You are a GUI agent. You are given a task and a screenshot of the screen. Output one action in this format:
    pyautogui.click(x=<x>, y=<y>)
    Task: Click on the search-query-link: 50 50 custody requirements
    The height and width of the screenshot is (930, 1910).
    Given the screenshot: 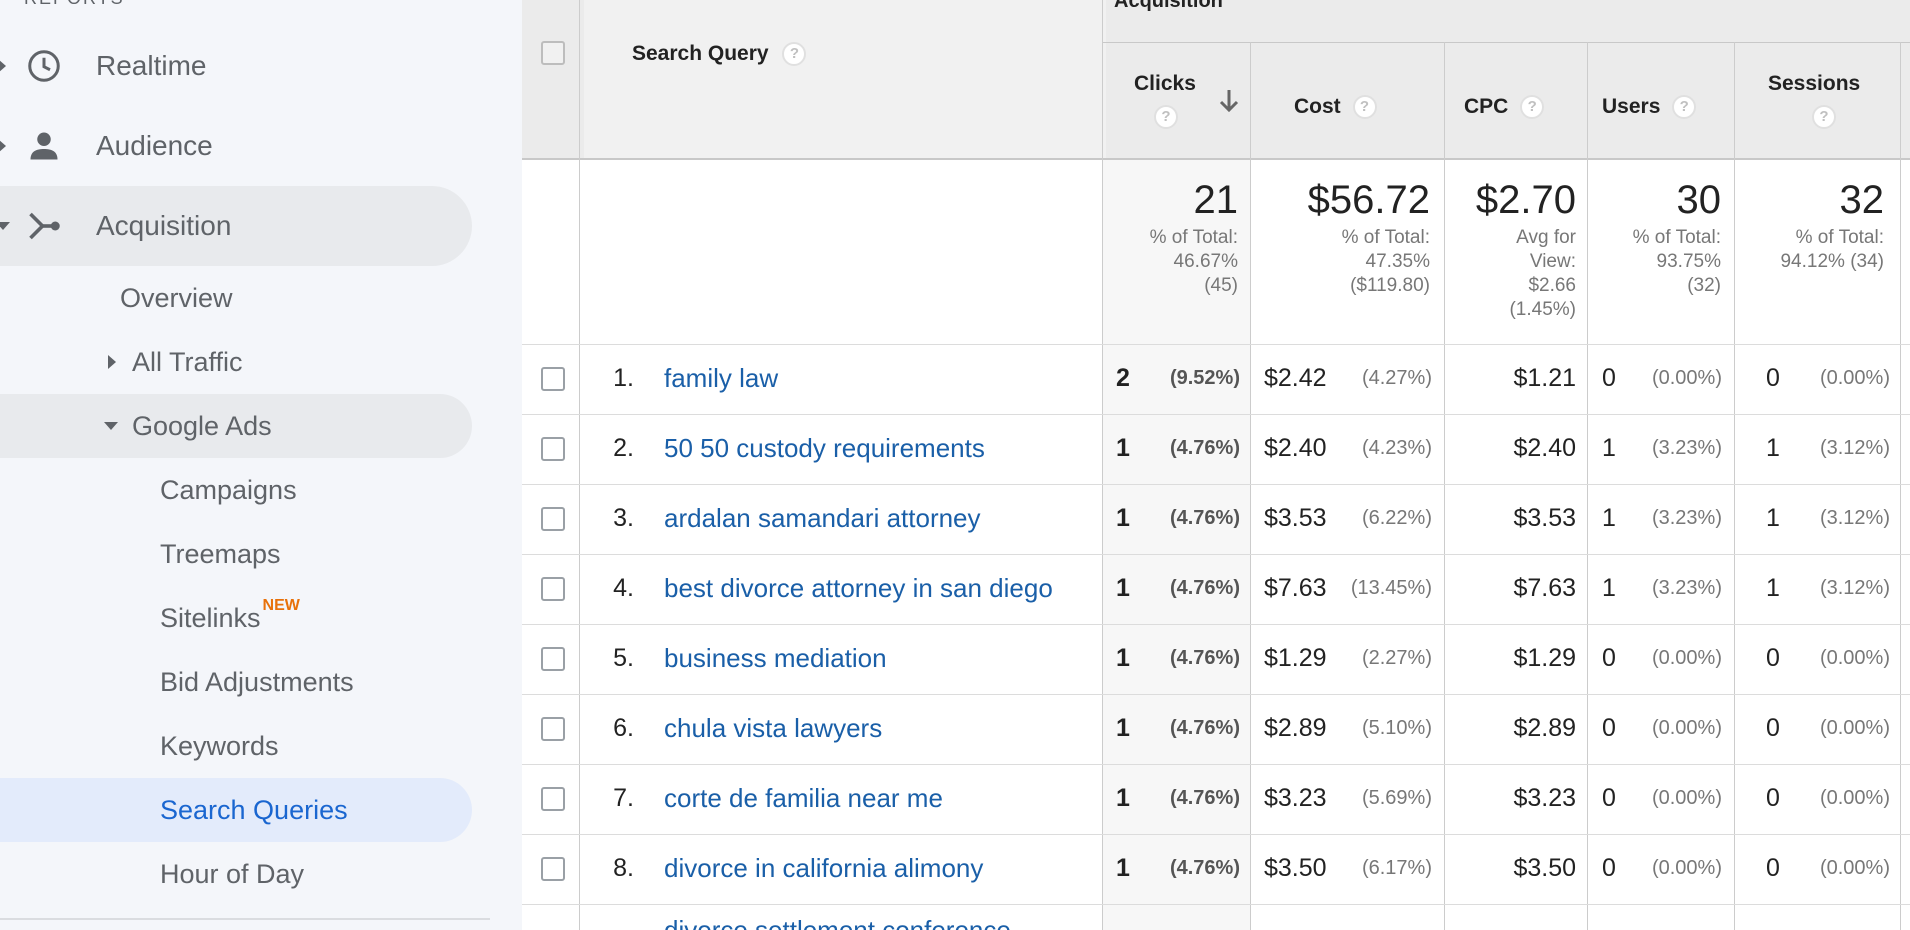 What is the action you would take?
    pyautogui.click(x=824, y=448)
    